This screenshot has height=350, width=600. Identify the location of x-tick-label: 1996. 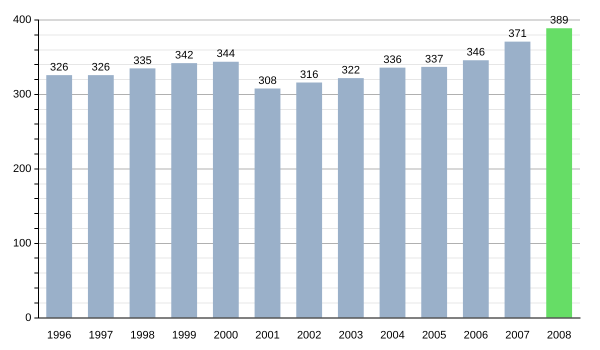
(59, 335).